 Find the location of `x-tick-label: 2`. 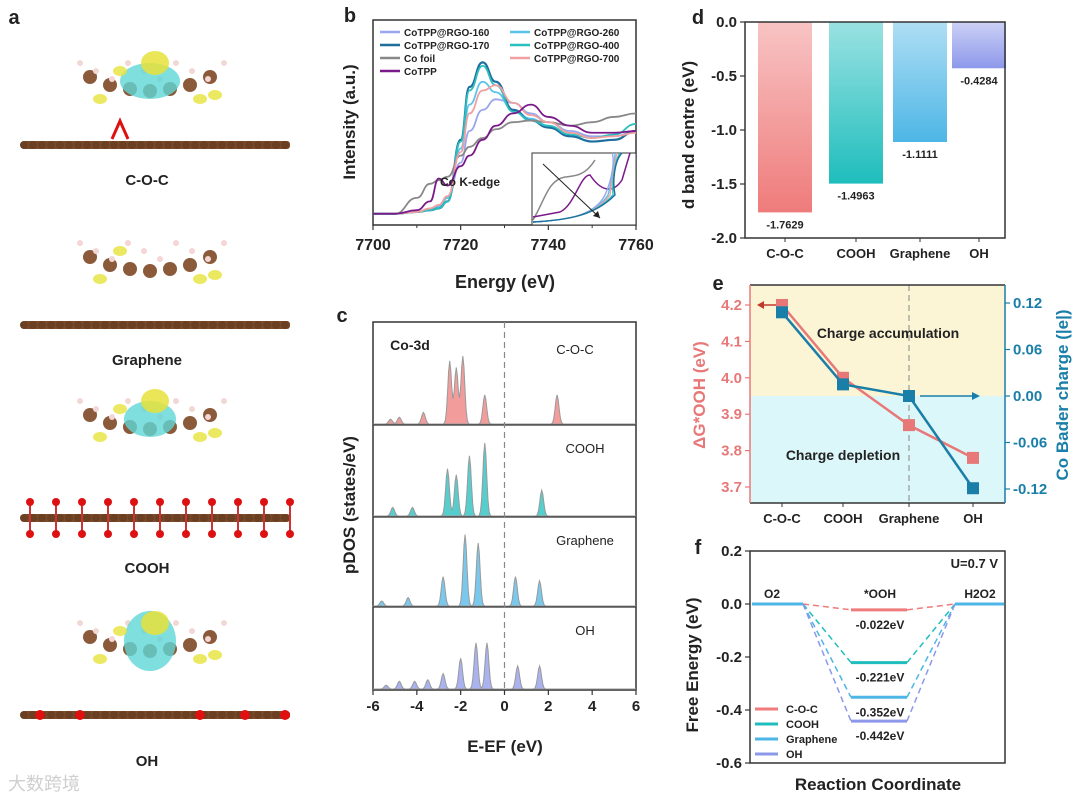

x-tick-label: 2 is located at coordinates (548, 706).